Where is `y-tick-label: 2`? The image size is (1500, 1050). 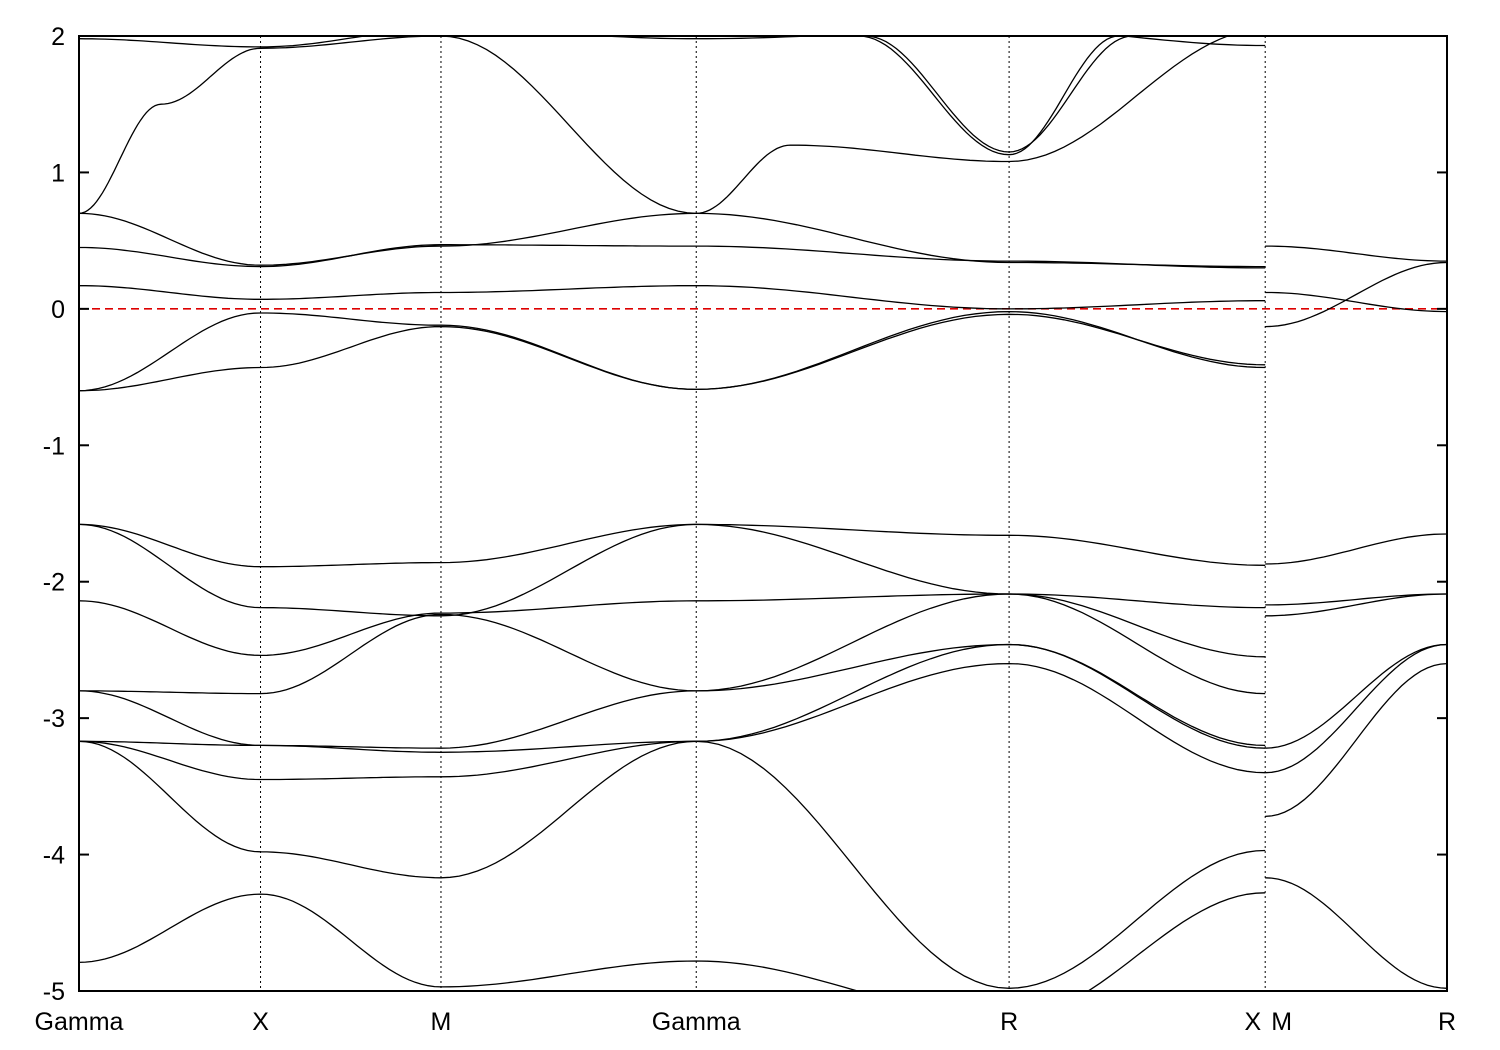 y-tick-label: 2 is located at coordinates (58, 37).